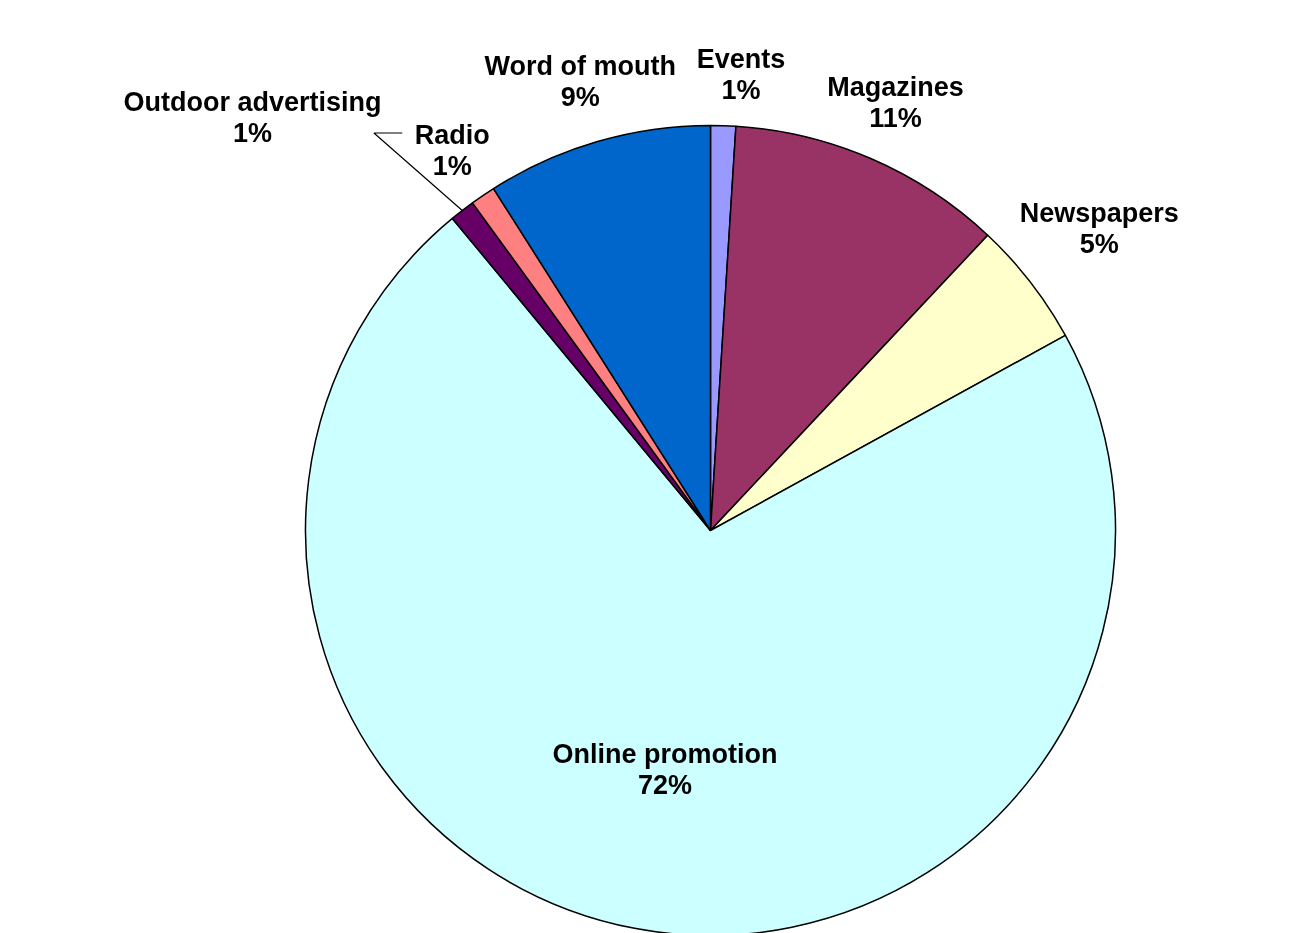  I want to click on slice-label: Word of mouth, so click(580, 66).